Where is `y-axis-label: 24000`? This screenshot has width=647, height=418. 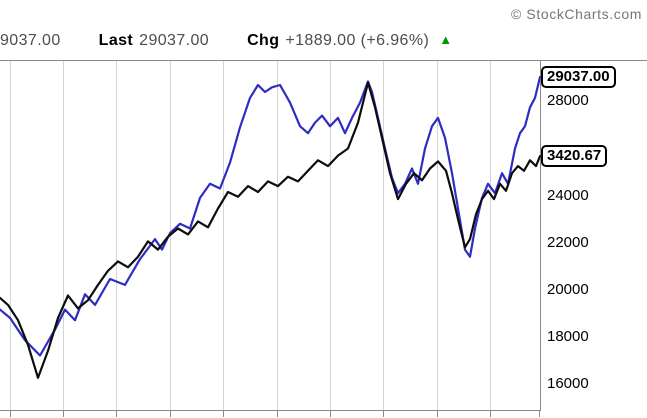
y-axis-label: 24000 is located at coordinates (568, 195).